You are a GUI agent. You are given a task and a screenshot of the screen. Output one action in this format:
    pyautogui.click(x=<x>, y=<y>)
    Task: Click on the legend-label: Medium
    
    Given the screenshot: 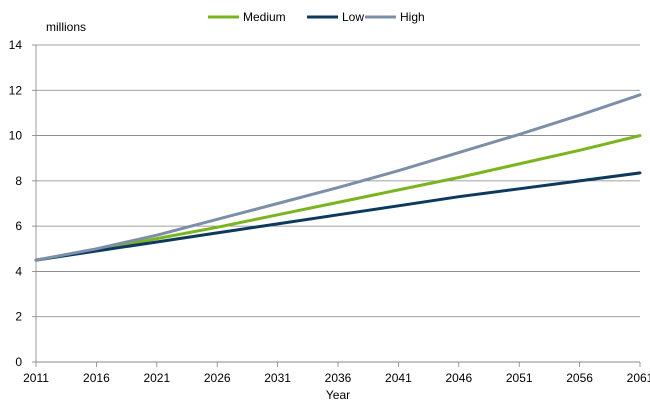 What is the action you would take?
    pyautogui.click(x=264, y=17)
    